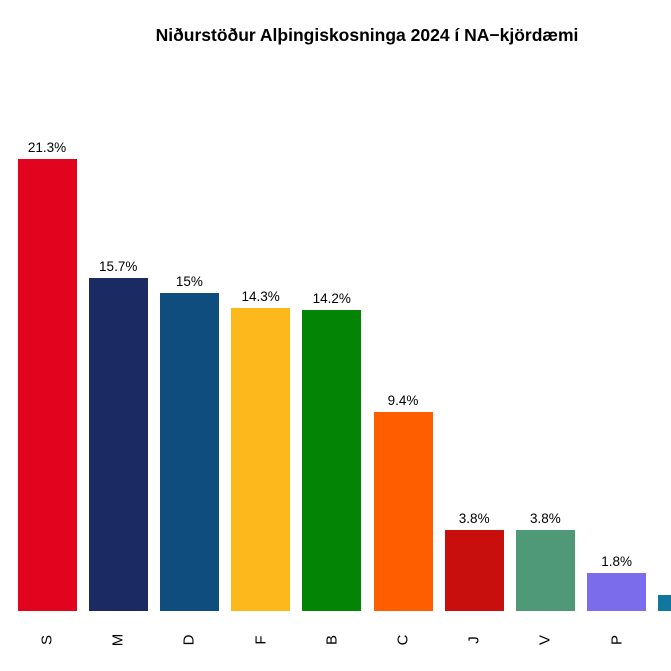 Image resolution: width=671 pixels, height=671 pixels. What do you see at coordinates (261, 640) in the screenshot?
I see `x-axis-label-F: F` at bounding box center [261, 640].